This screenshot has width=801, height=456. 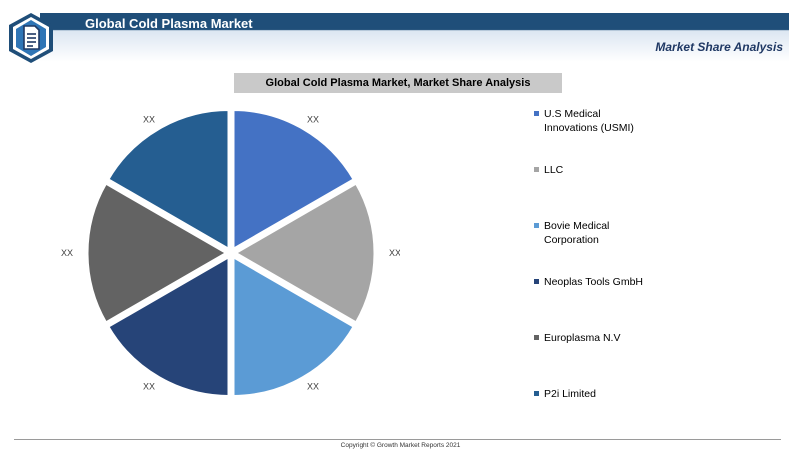 What do you see at coordinates (400, 445) in the screenshot?
I see `copyright-text: Copyright © Growth Market Reports 2021` at bounding box center [400, 445].